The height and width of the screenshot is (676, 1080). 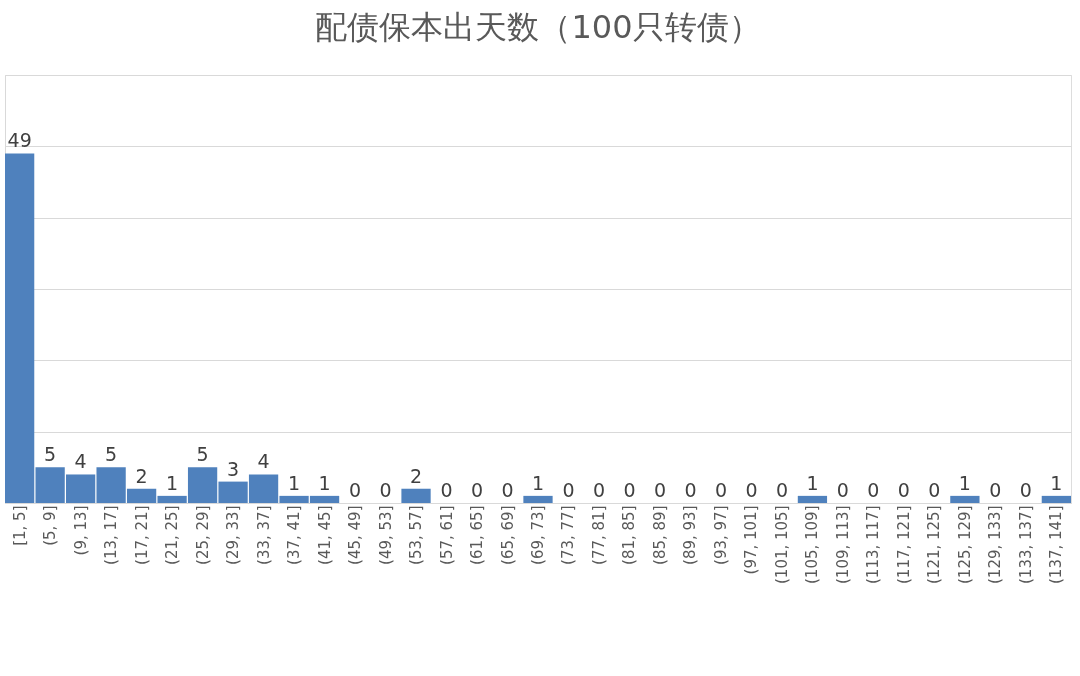 What do you see at coordinates (1056, 545) in the screenshot?
I see `x-tick-label: (137, 141]` at bounding box center [1056, 545].